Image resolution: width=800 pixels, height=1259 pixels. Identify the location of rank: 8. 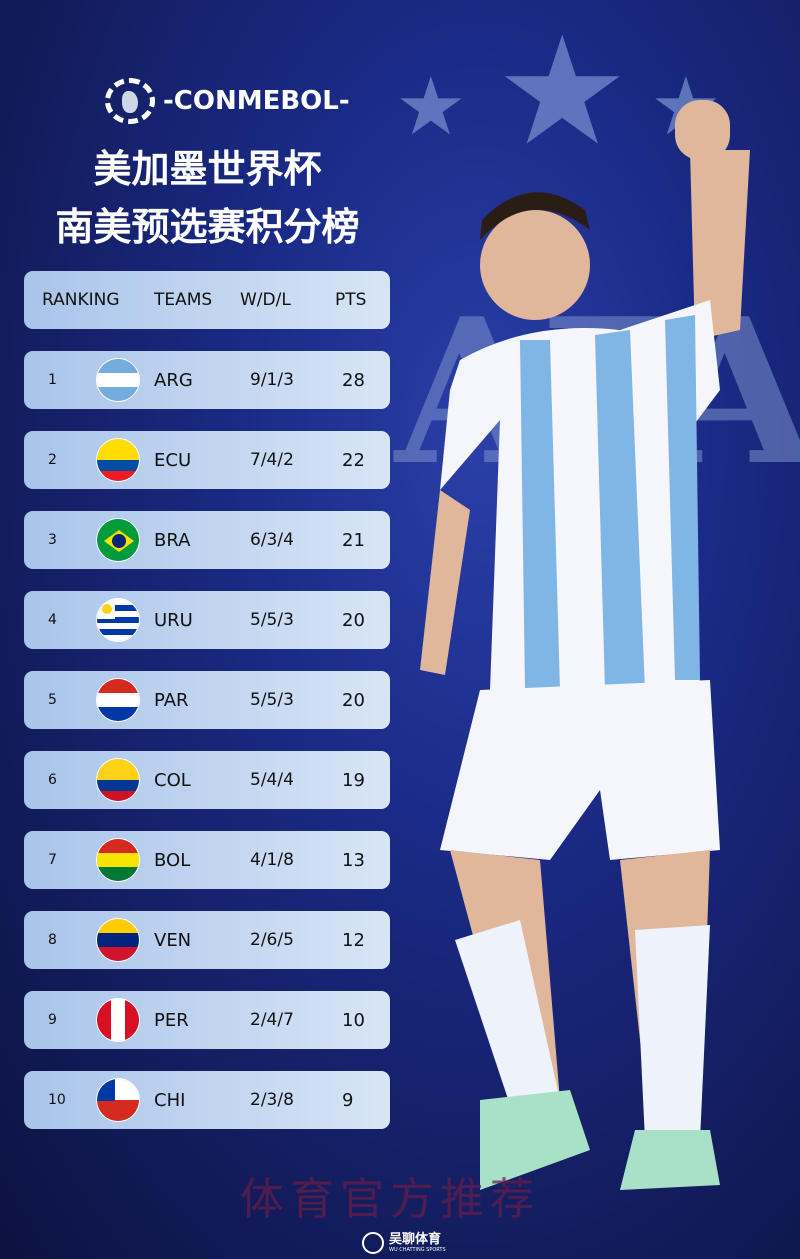
(52, 940).